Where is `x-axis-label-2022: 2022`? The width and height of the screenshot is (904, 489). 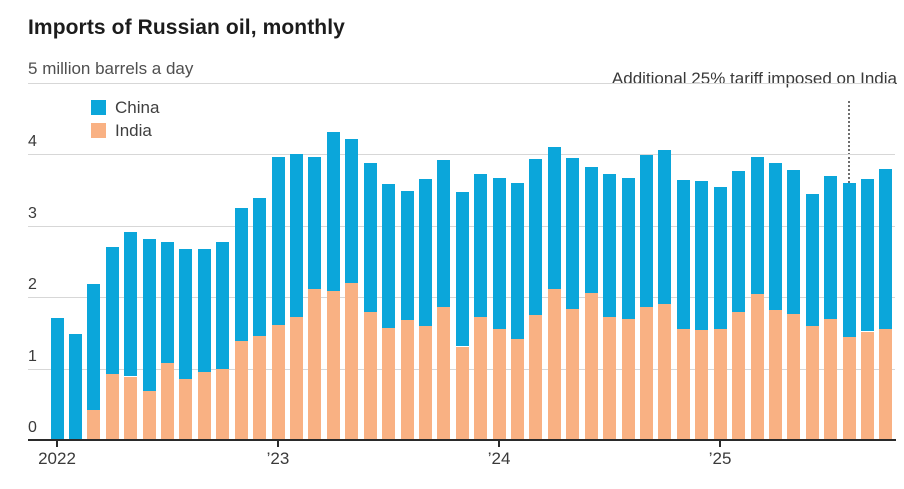 x-axis-label-2022: 2022 is located at coordinates (57, 458).